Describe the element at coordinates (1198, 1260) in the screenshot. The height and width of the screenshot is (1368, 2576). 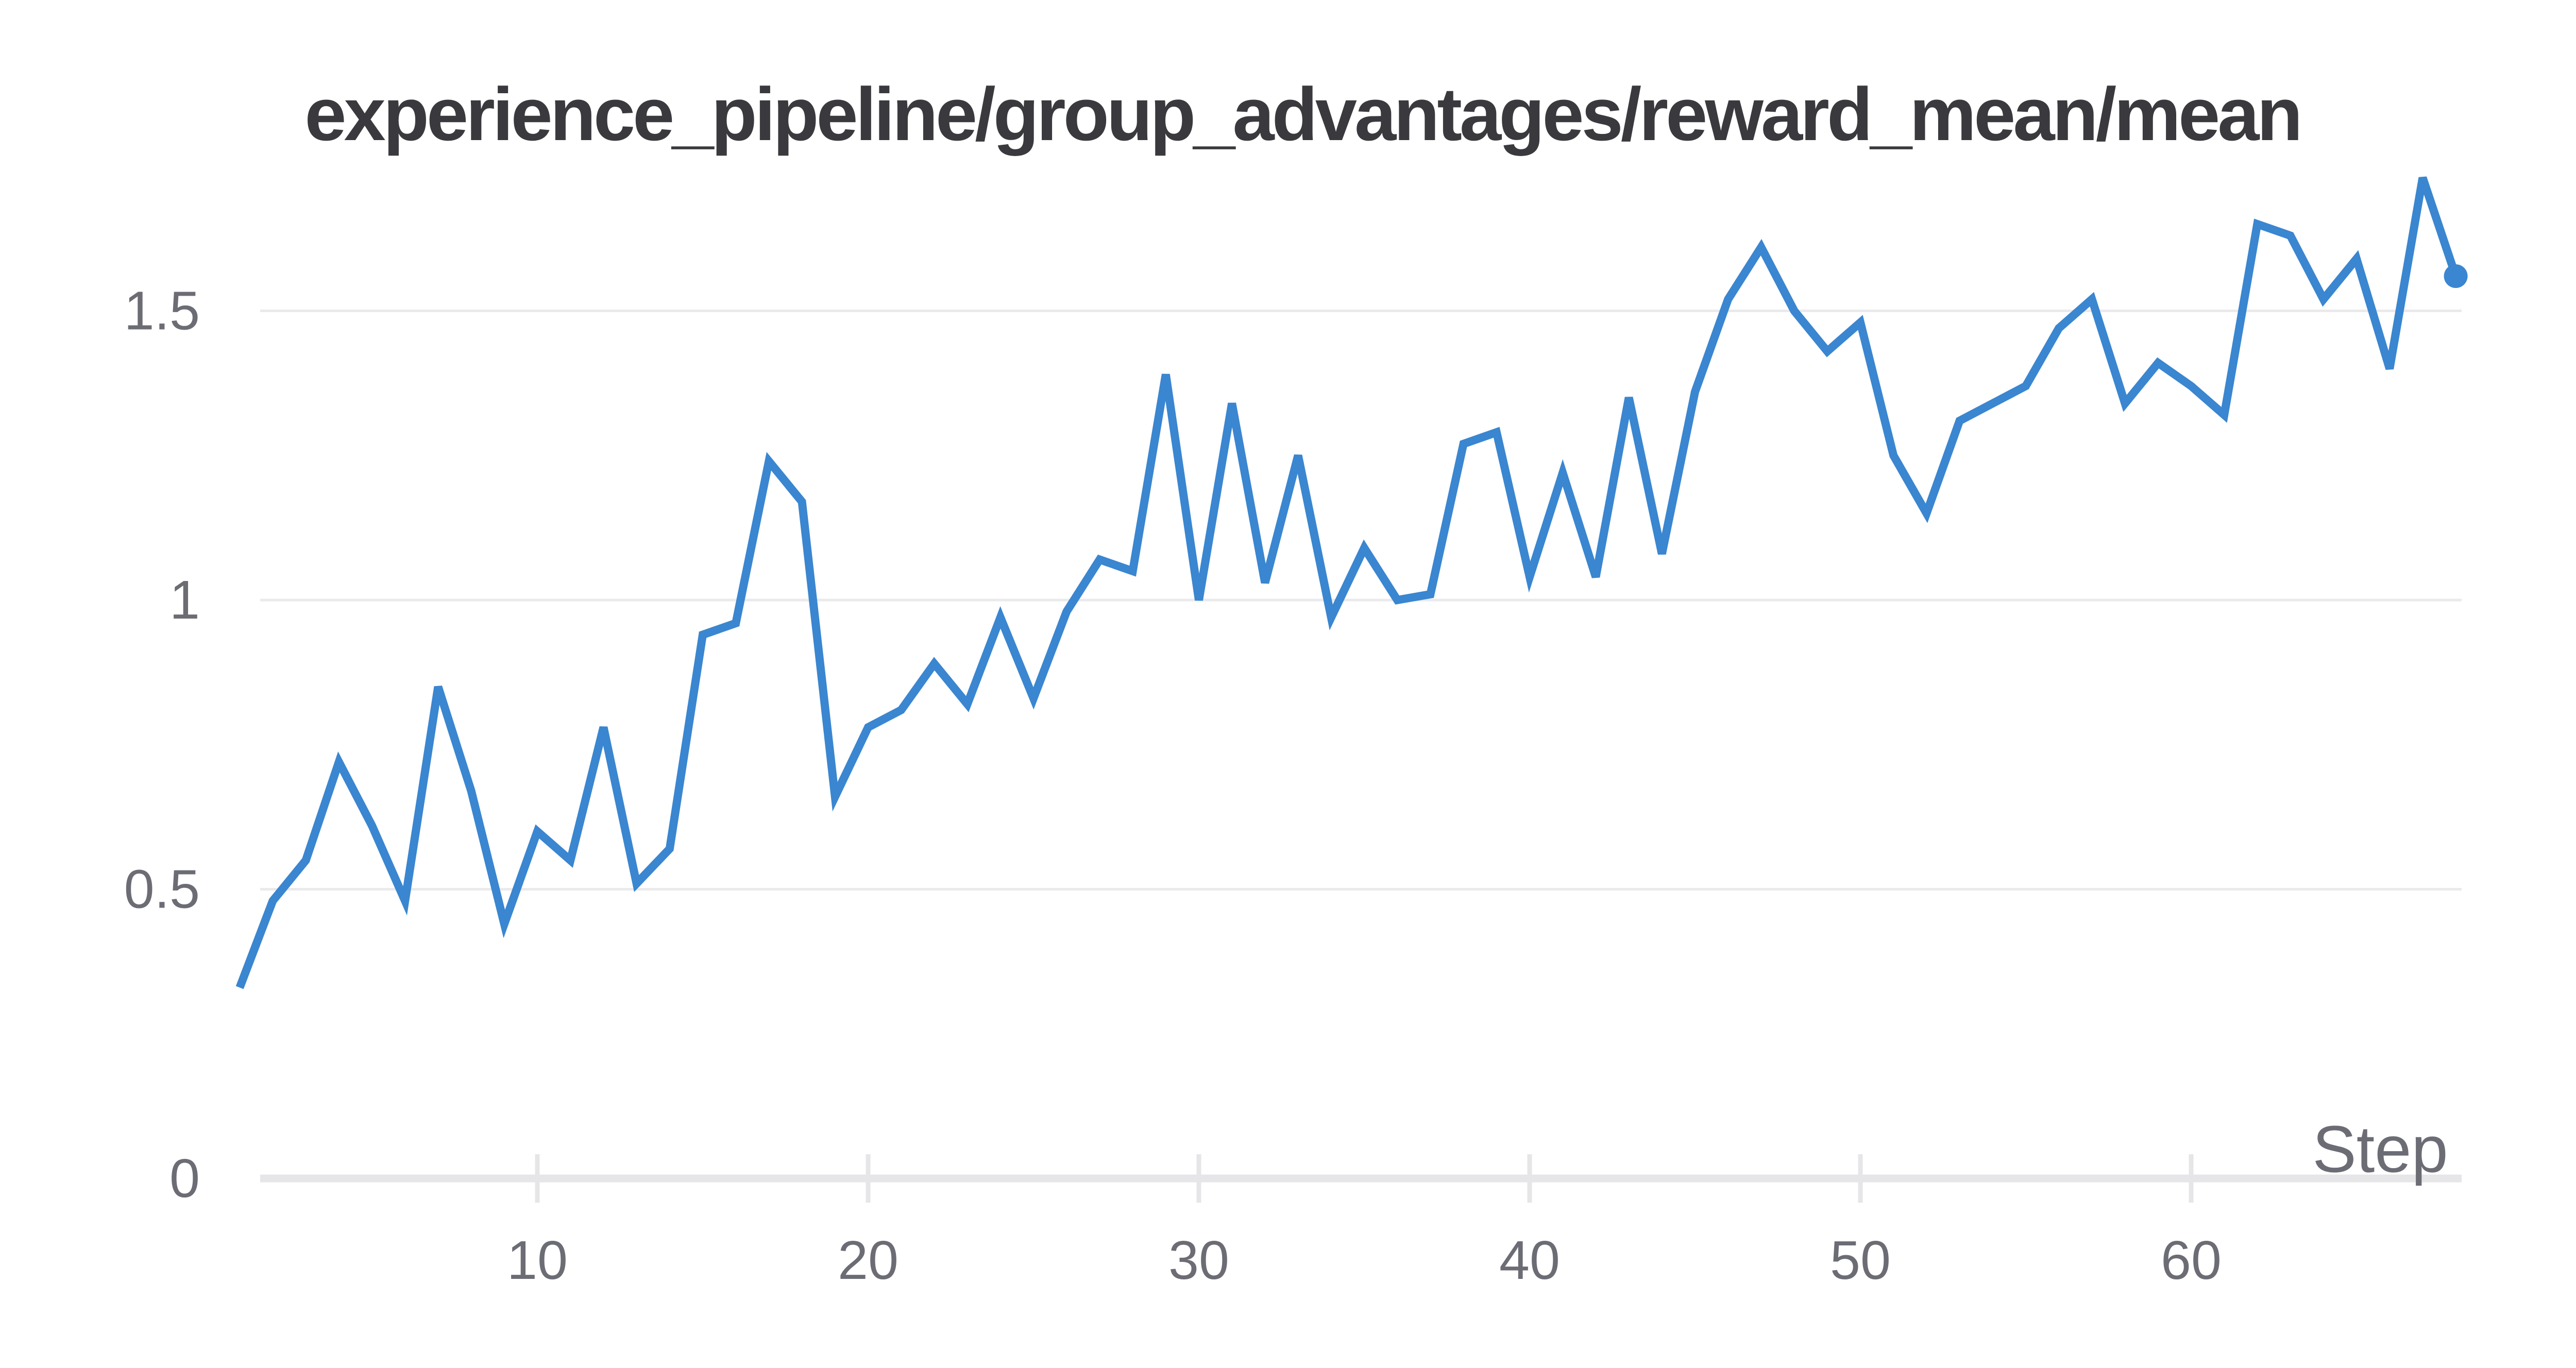
I see `x-tick-label: 30` at that location.